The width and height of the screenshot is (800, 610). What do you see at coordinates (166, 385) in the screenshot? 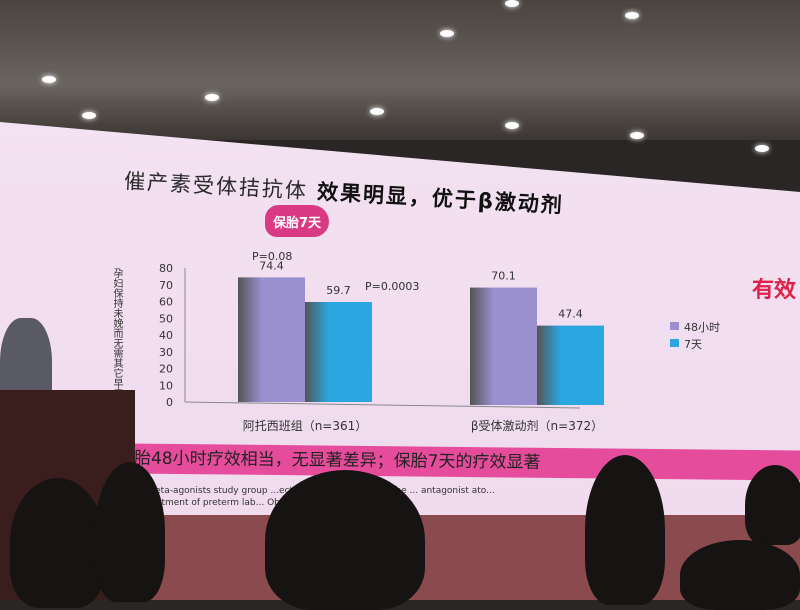
I see `y-tick-label: 10` at bounding box center [166, 385].